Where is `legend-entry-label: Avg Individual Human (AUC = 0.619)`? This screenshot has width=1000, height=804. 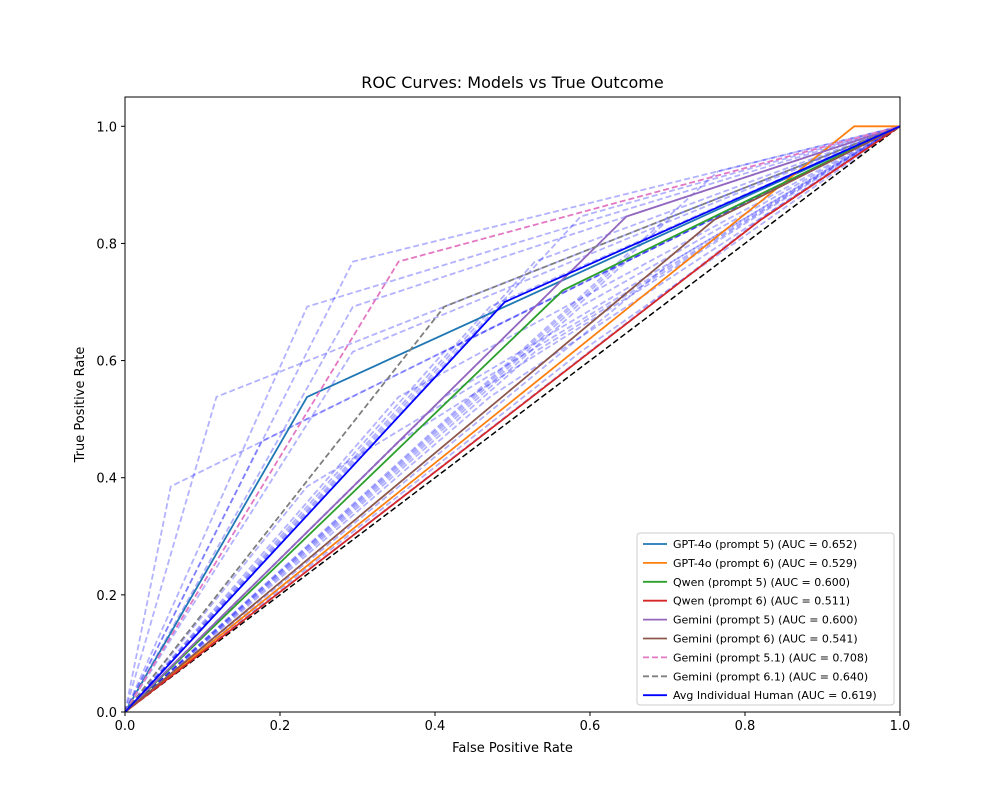 legend-entry-label: Avg Individual Human (AUC = 0.619) is located at coordinates (775, 695).